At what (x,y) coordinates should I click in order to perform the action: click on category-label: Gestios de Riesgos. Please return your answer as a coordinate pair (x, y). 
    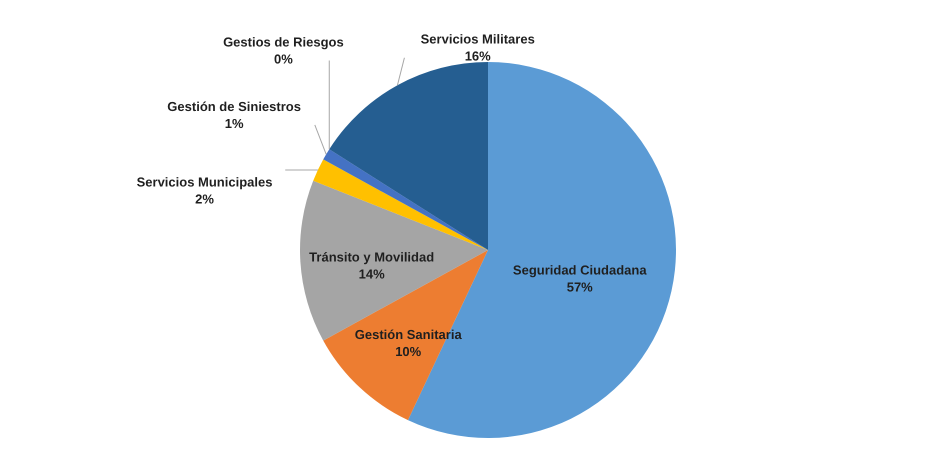
    Looking at the image, I should click on (283, 42).